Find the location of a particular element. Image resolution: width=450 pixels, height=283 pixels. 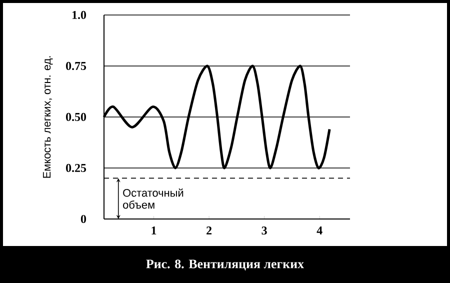

y-tick-label: 0.25 is located at coordinates (76, 168).